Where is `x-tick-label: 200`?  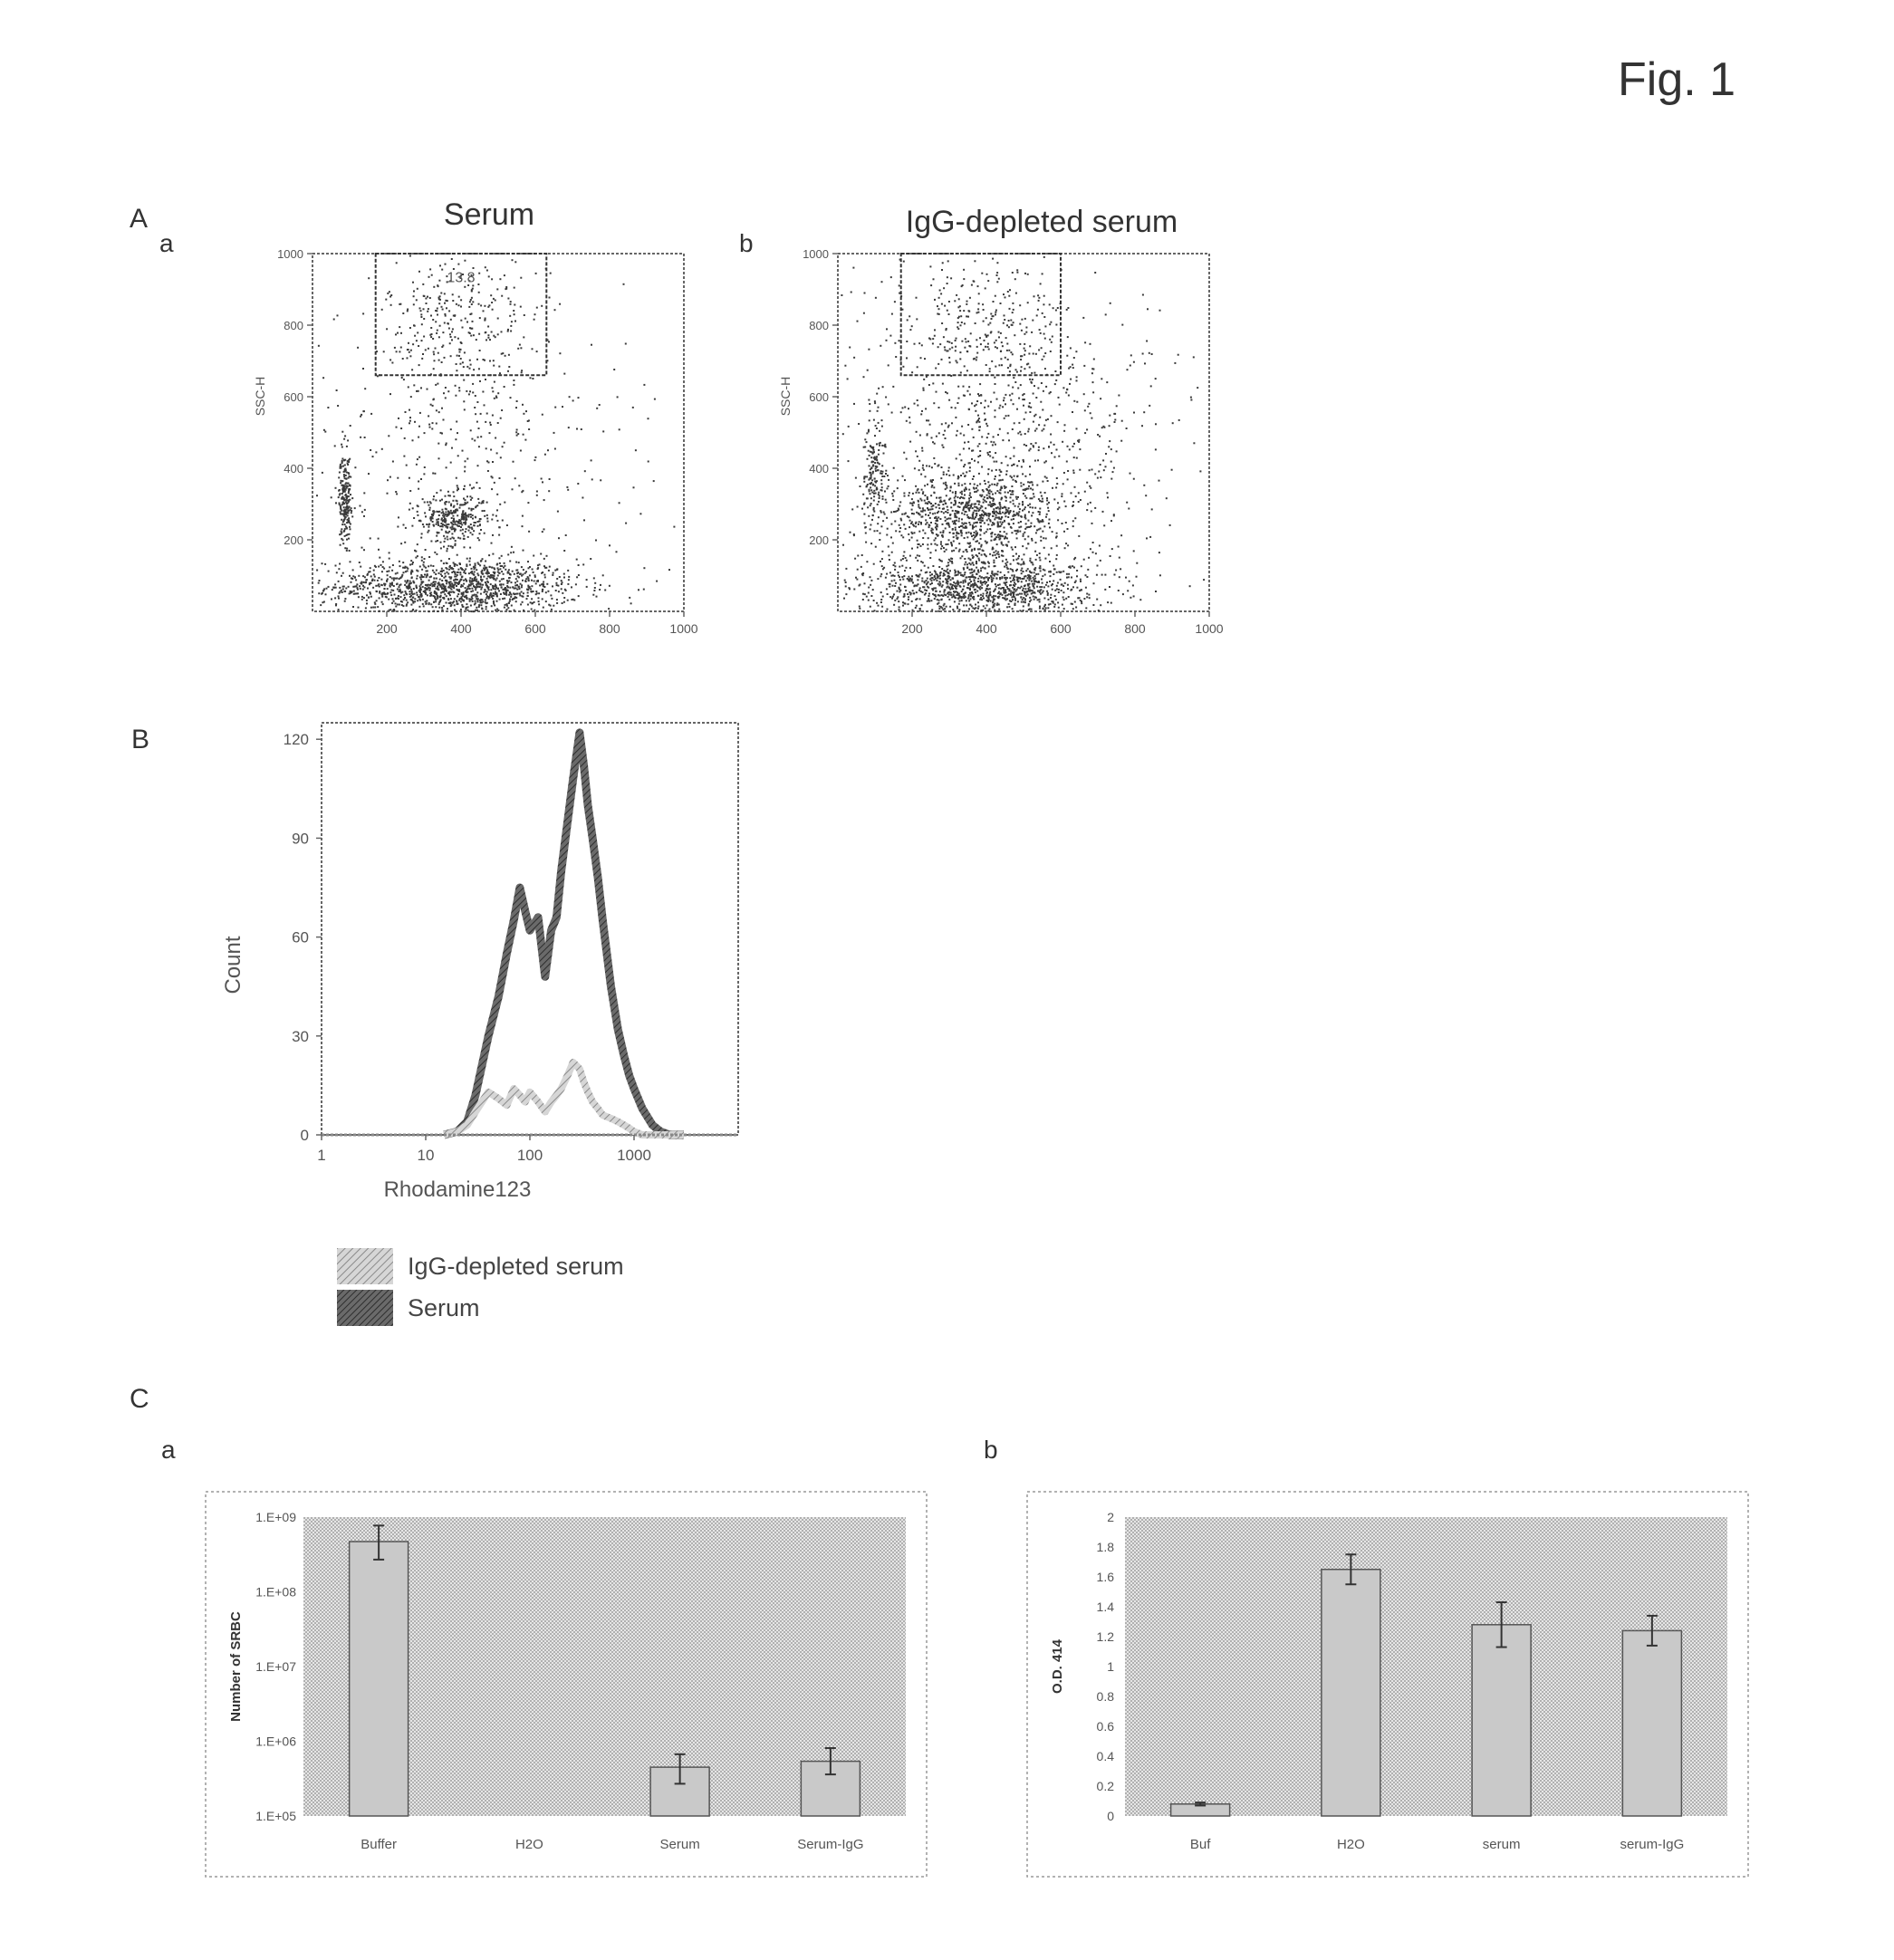 x-tick-label: 200 is located at coordinates (387, 628).